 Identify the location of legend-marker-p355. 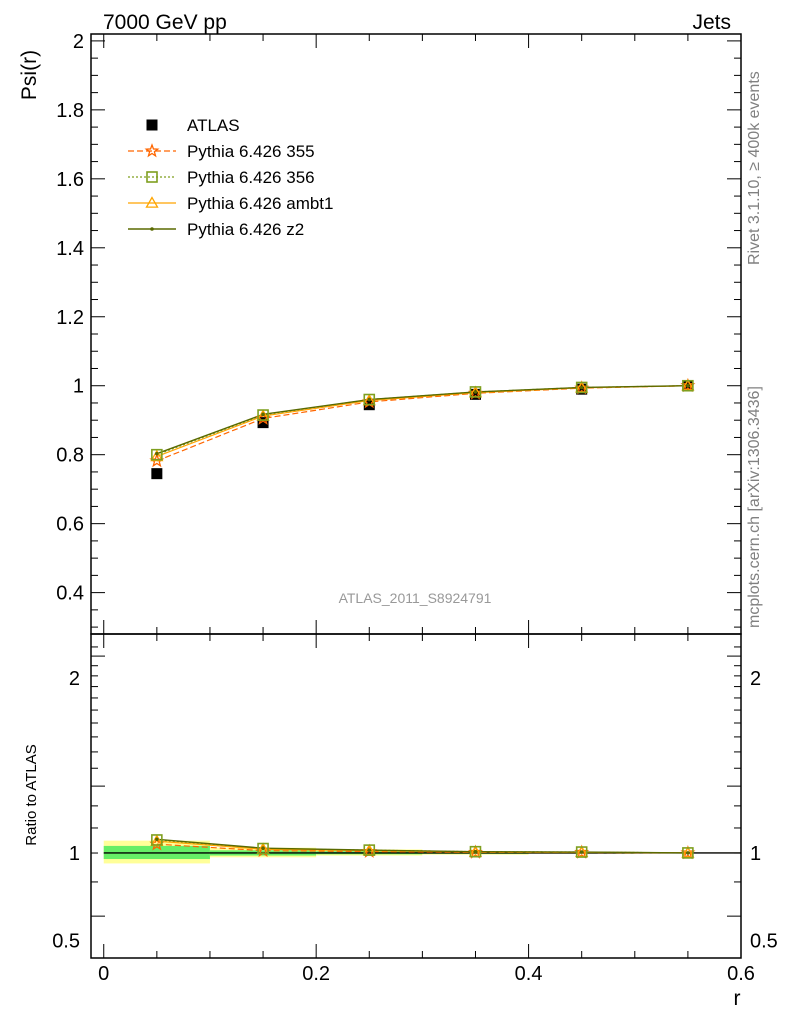
(152, 150).